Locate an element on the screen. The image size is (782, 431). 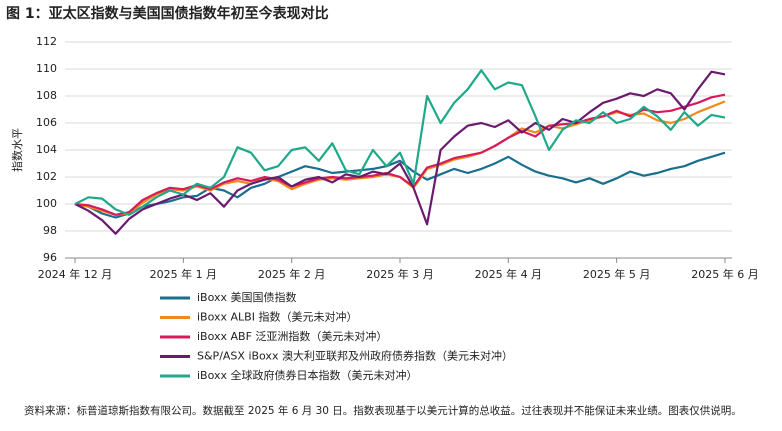
y-tick-label: 112 is located at coordinates (46, 41).